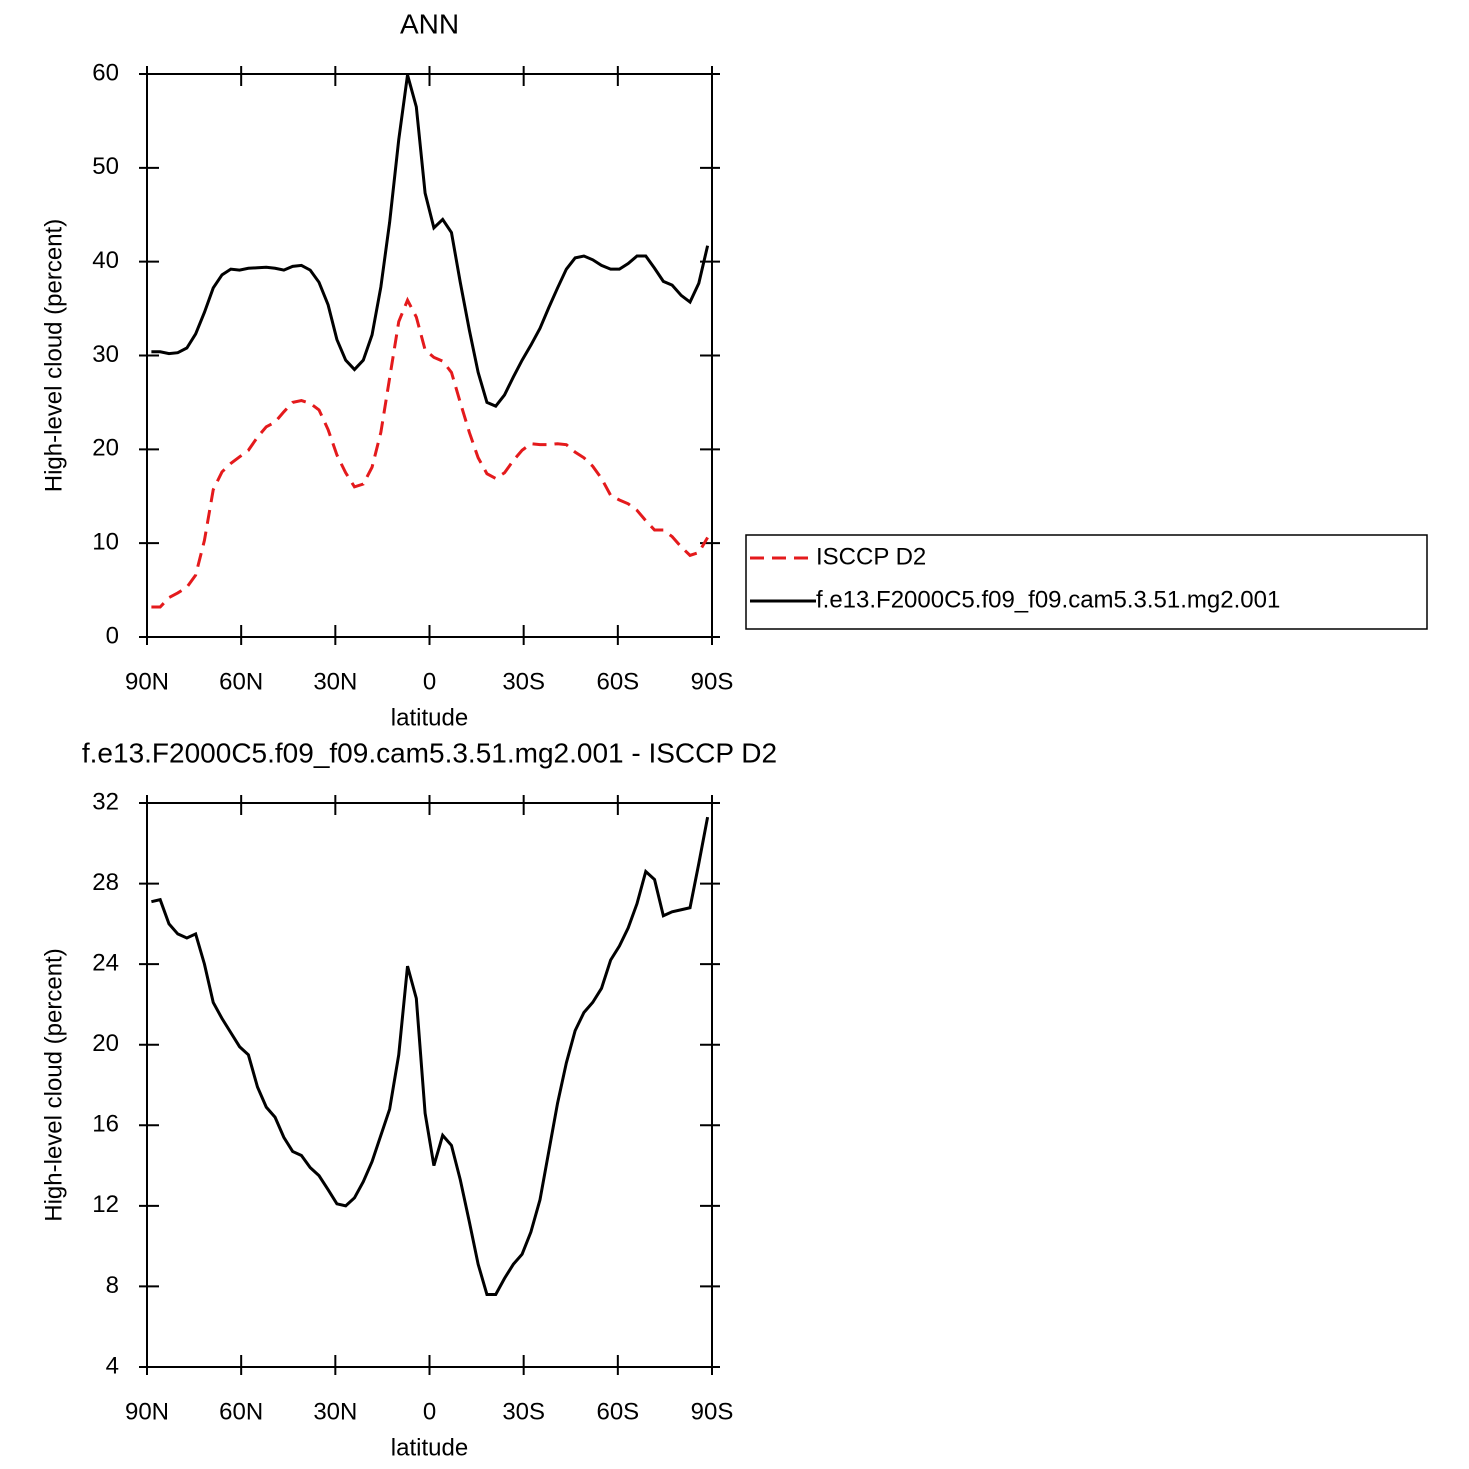 Image resolution: width=1469 pixels, height=1469 pixels. Describe the element at coordinates (105, 882) in the screenshot. I see `y-tick-label: 28` at that location.